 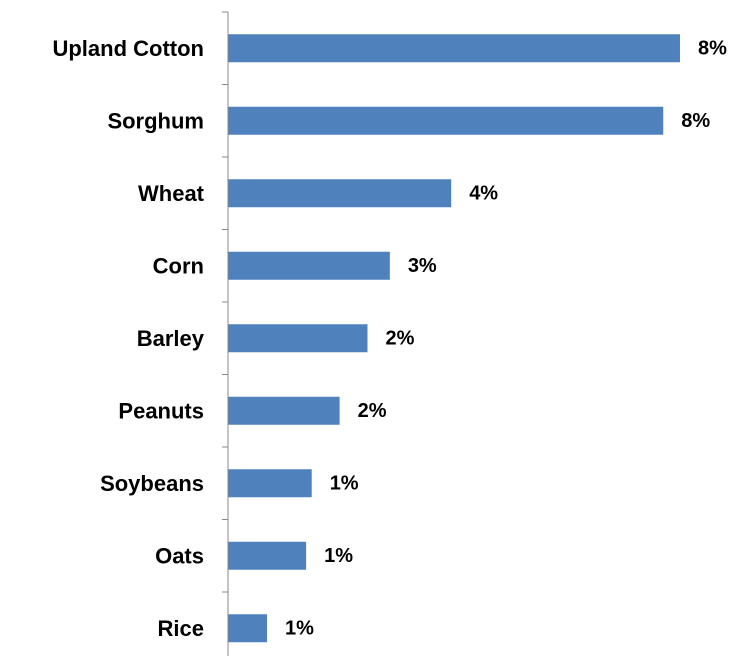 I want to click on category-label: Sorghum, so click(x=155, y=120).